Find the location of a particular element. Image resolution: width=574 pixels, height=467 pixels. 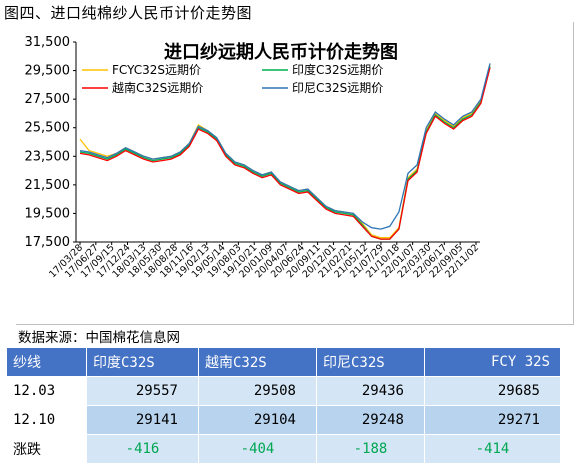

table-cell: 29104 is located at coordinates (257, 420).